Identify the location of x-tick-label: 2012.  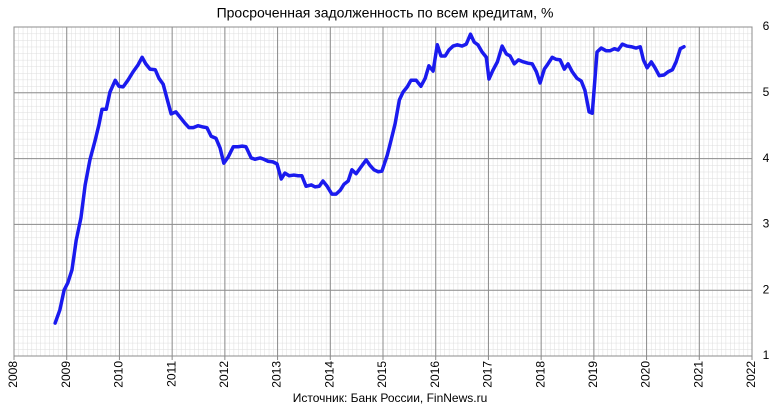
(224, 374).